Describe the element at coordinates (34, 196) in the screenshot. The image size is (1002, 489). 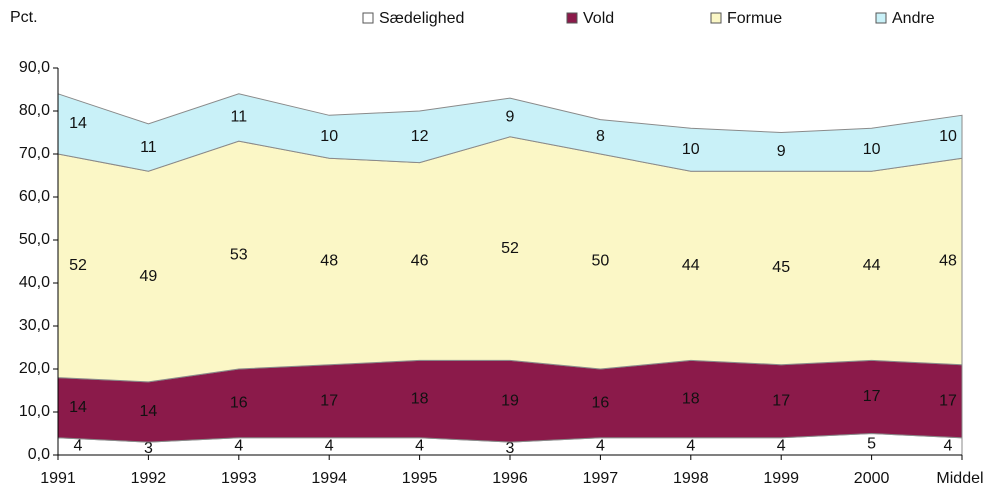
I see `y-tick-label: 60,0` at that location.